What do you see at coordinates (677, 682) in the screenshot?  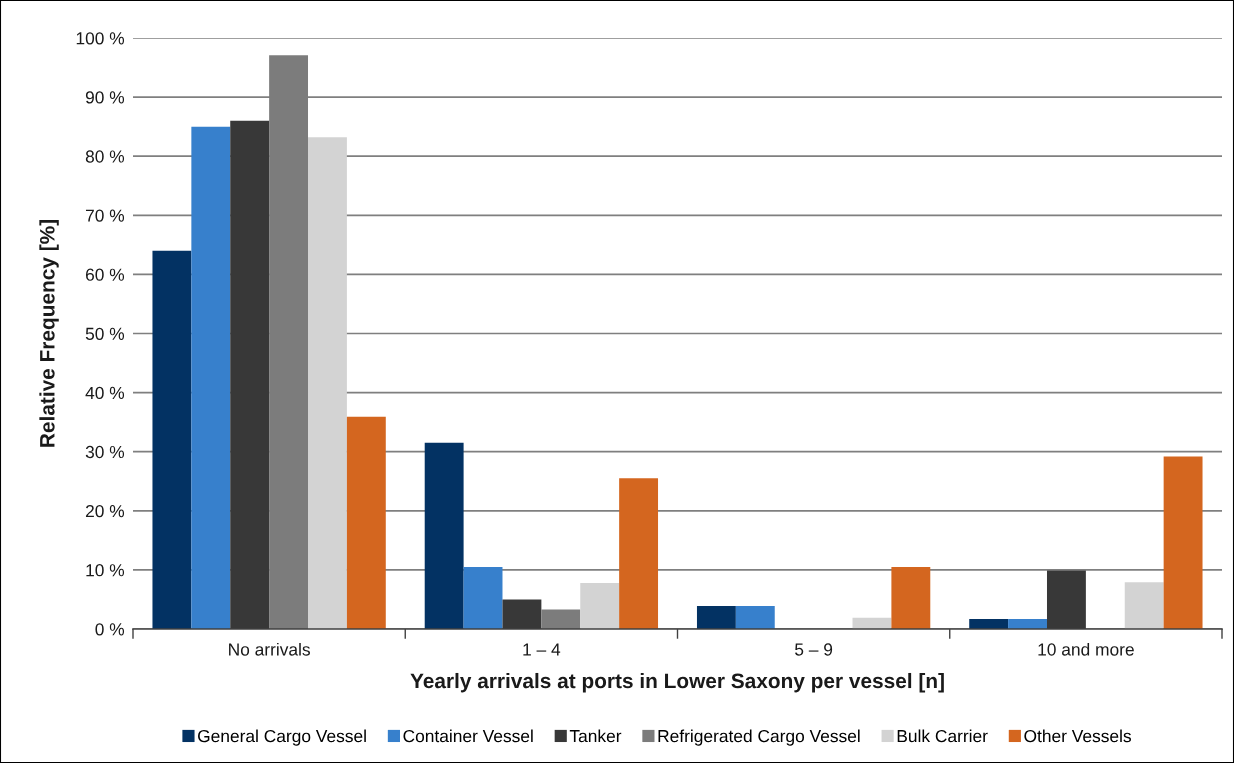 I see `x-axis-title: Yearly arrivals at ports in Lower Saxony per vessel [n]` at bounding box center [677, 682].